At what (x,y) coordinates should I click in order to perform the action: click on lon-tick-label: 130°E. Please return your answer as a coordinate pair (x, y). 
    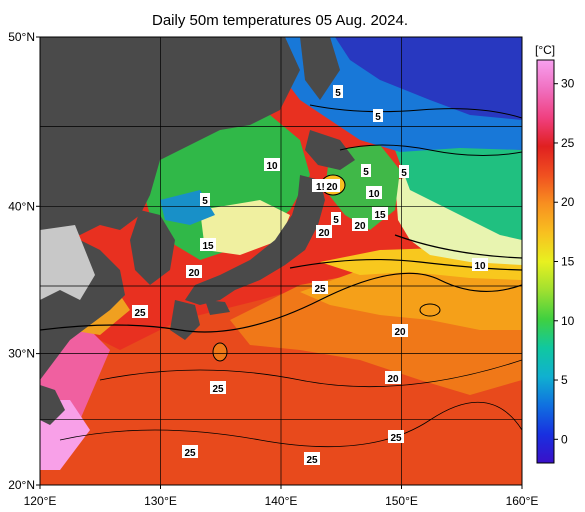
    Looking at the image, I should click on (160, 501).